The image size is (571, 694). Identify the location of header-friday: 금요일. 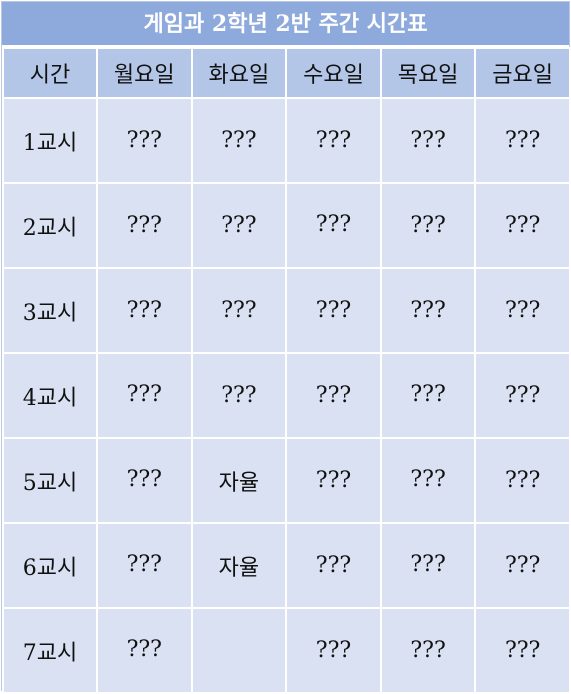
(522, 73).